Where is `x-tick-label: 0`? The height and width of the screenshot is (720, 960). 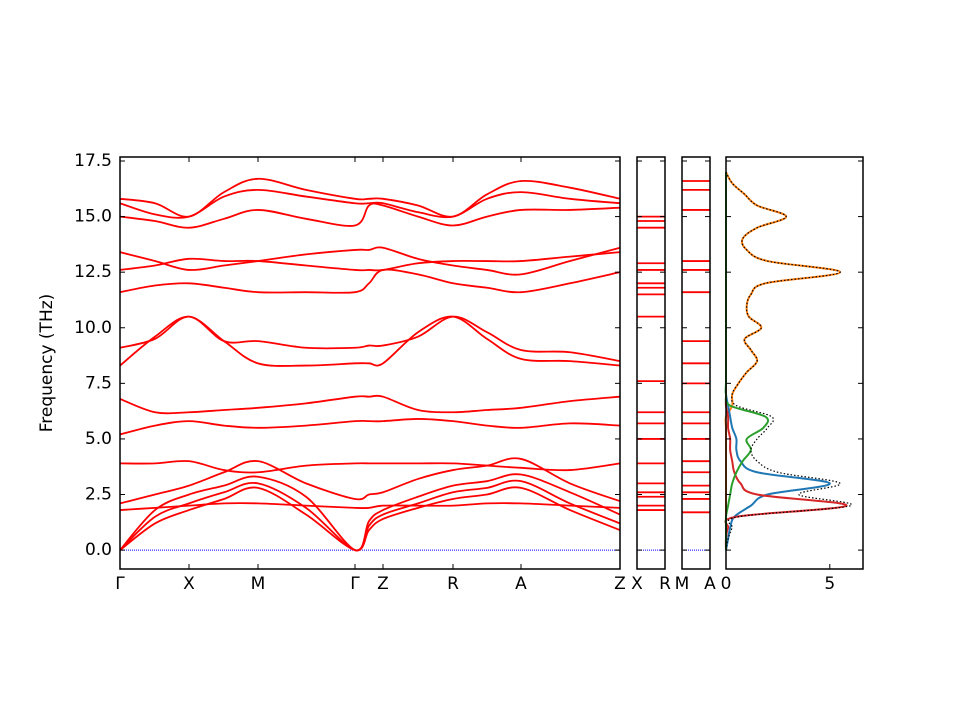
x-tick-label: 0 is located at coordinates (726, 584).